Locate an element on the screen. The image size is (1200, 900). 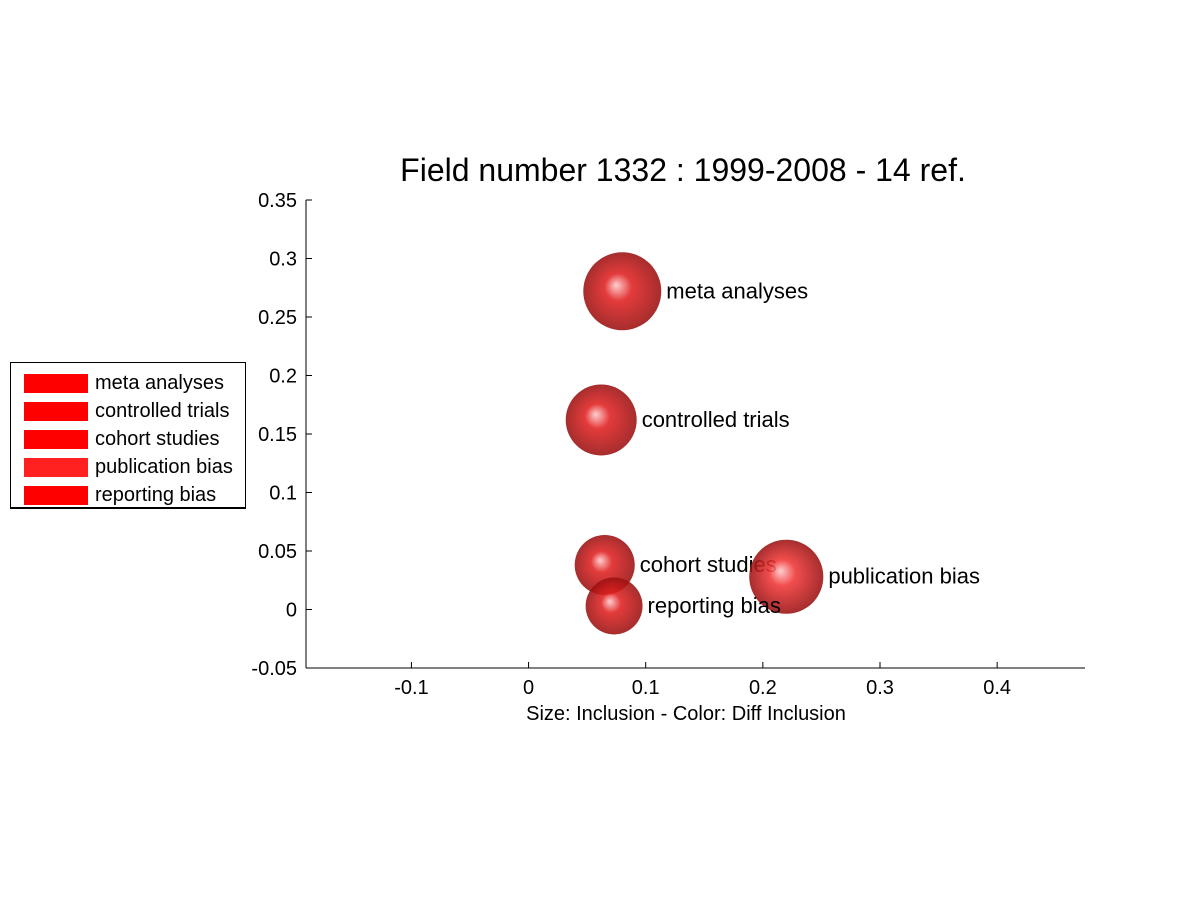
y-tick-label: 0.2 is located at coordinates (283, 377).